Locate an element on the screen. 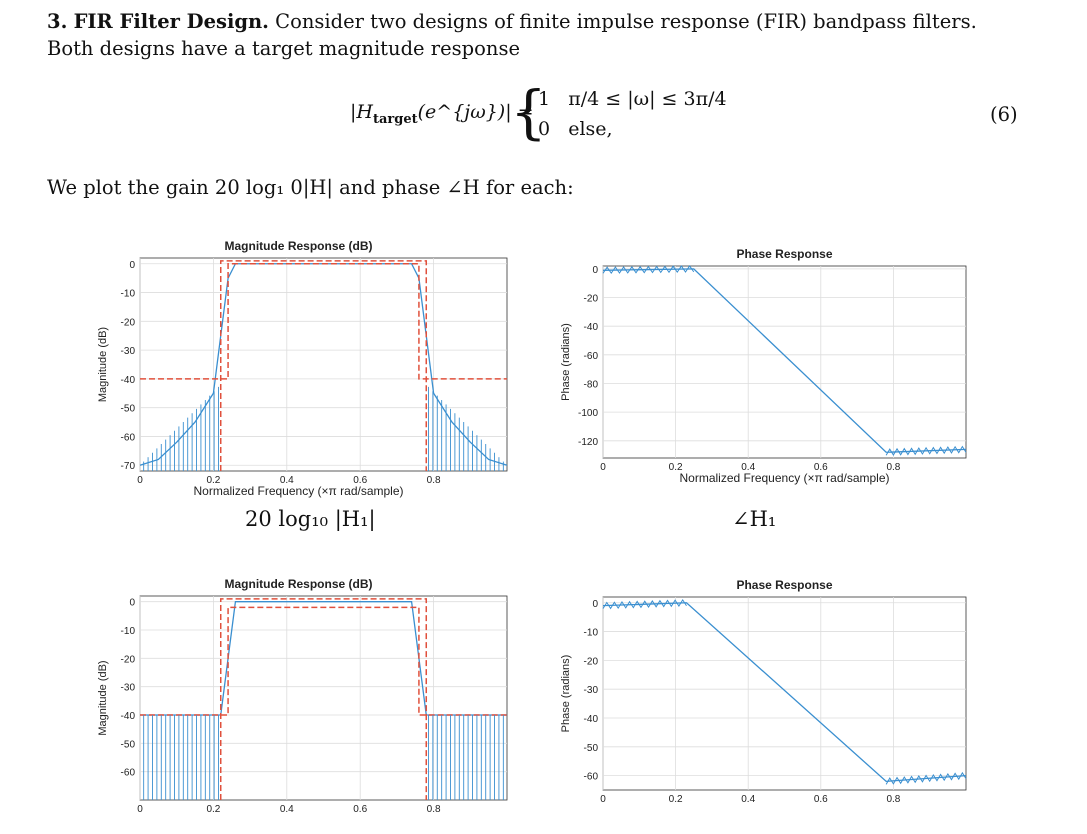 This screenshot has width=1087, height=834. equation-lhs-rest: (e^{jω})| = is located at coordinates (475, 112).